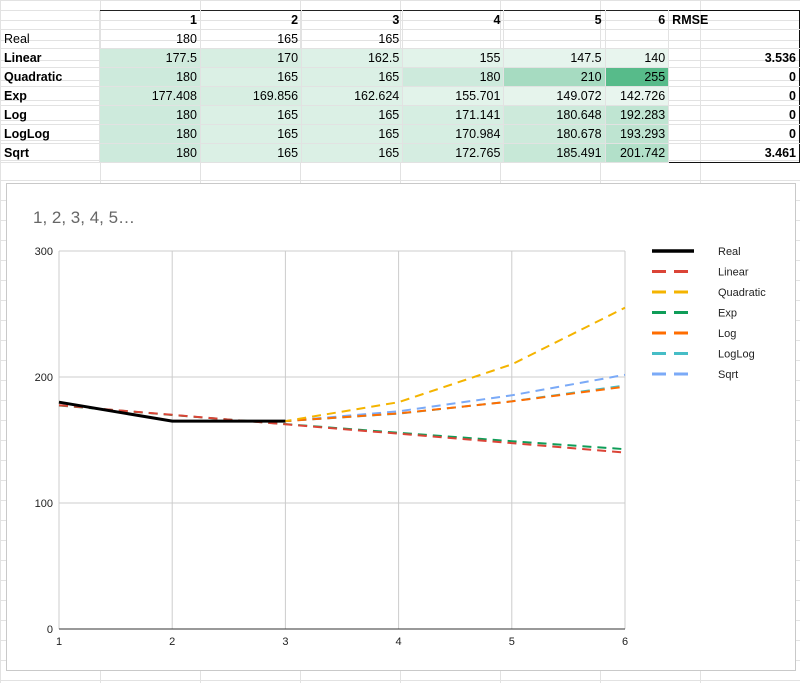 The image size is (800, 683). Describe the element at coordinates (50, 20) in the screenshot. I see `header-blank-cell` at that location.